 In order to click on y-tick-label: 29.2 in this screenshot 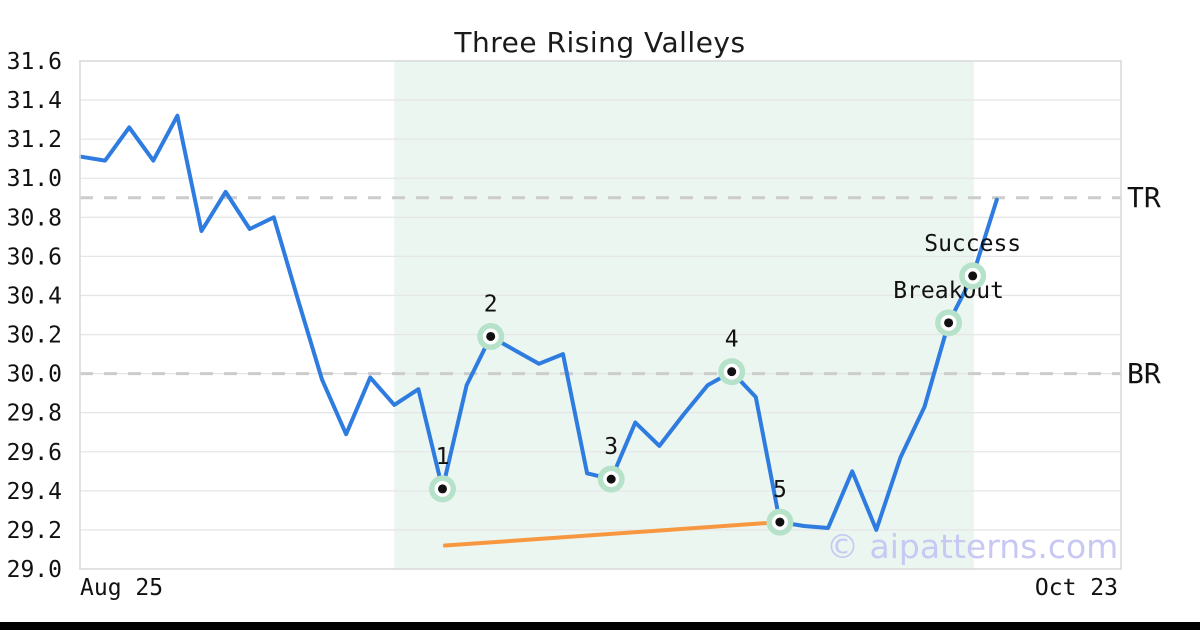, I will do `click(34, 531)`.